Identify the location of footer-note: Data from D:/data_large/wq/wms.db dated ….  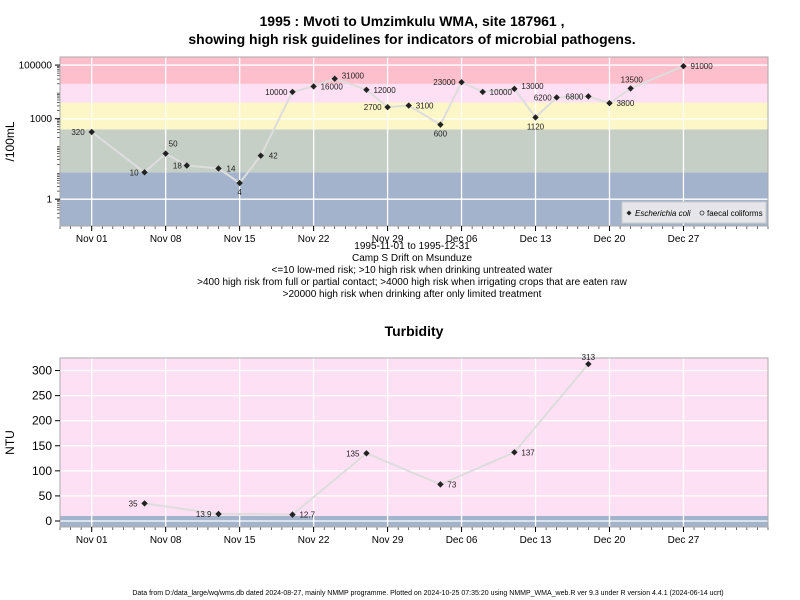
(427, 593).